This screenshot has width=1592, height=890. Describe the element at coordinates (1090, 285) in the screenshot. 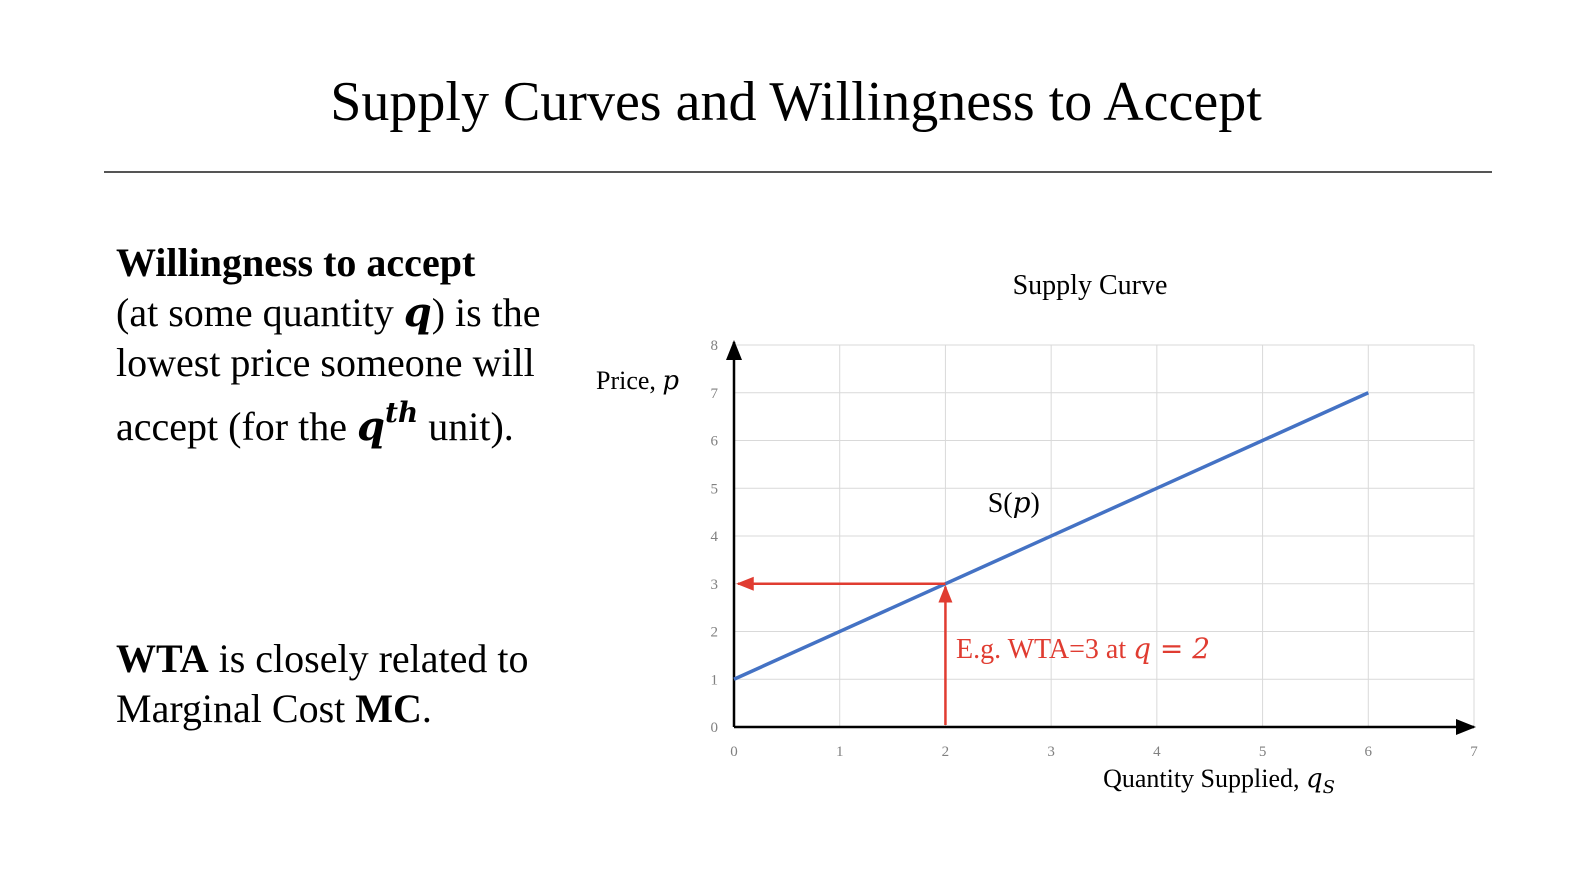

I see `chart-title: Supply Curve` at that location.